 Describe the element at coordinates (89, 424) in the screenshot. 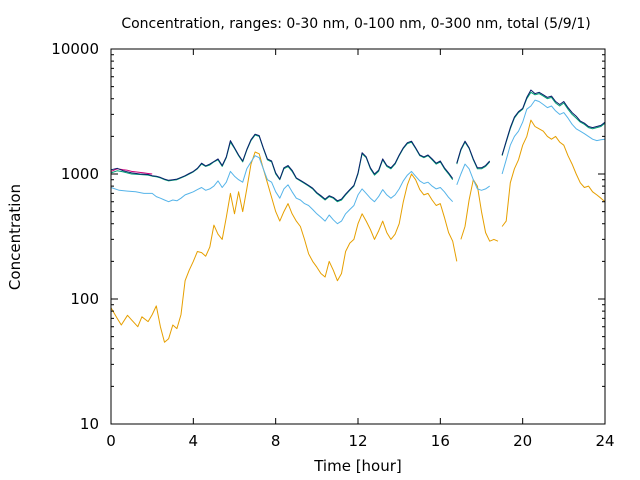

I see `y-tick-label: 10` at that location.